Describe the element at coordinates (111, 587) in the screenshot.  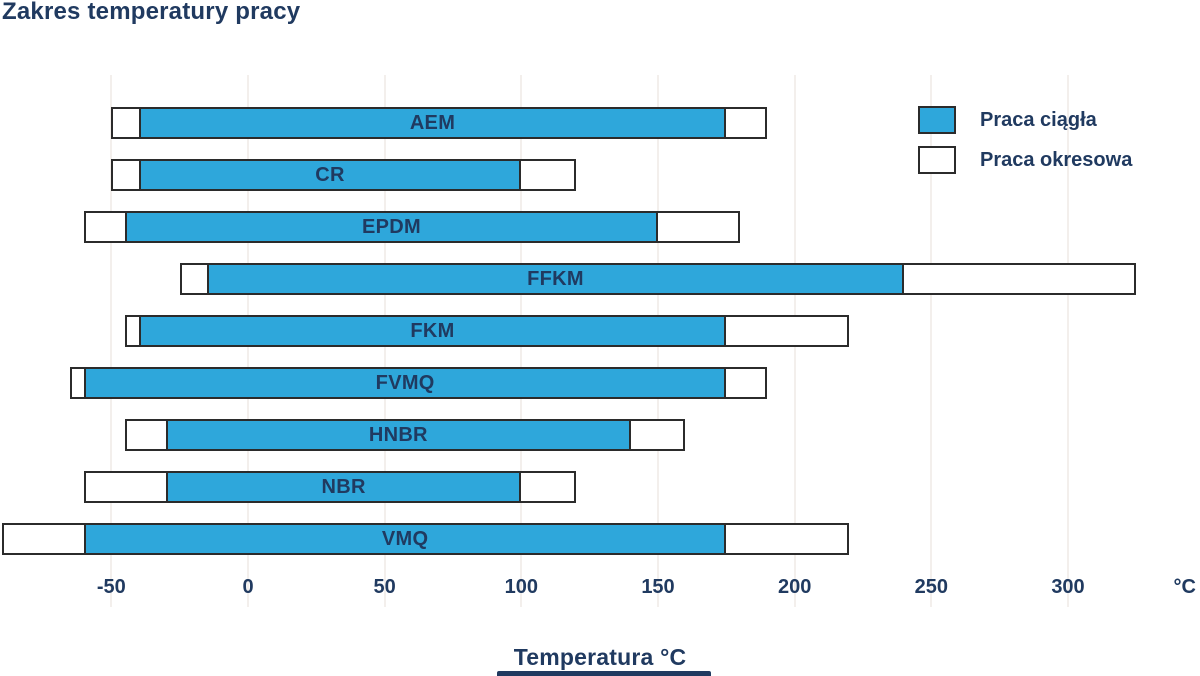
I see `x-tick-label: -50` at that location.